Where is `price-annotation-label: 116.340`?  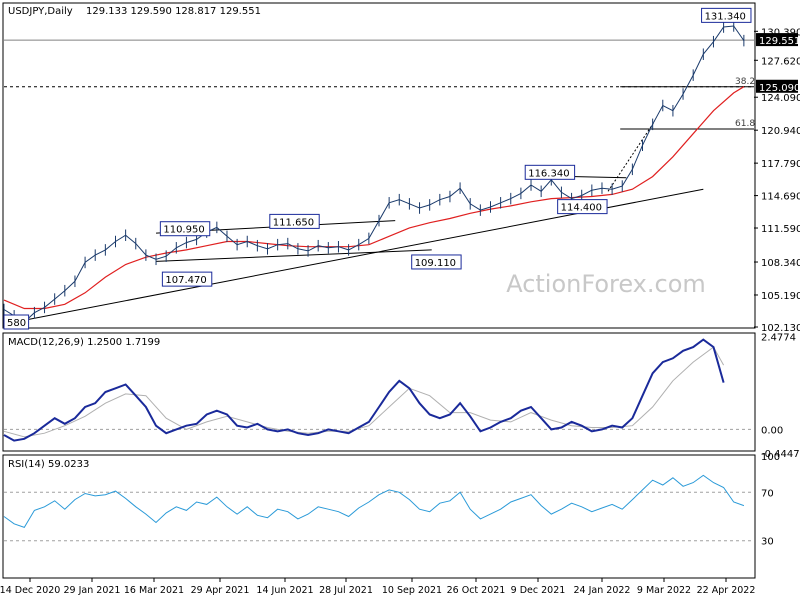
price-annotation-label: 116.340 is located at coordinates (548, 173).